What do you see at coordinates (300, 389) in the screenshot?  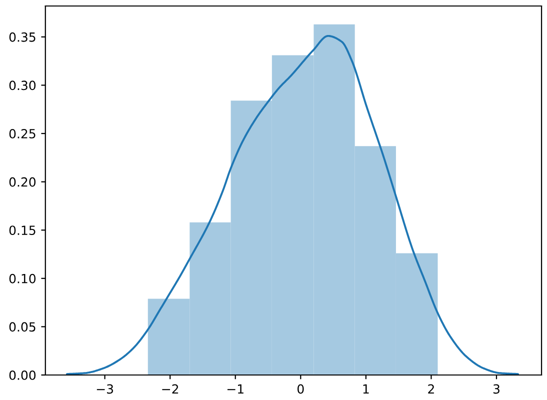 I see `x-tick-label: 0` at bounding box center [300, 389].